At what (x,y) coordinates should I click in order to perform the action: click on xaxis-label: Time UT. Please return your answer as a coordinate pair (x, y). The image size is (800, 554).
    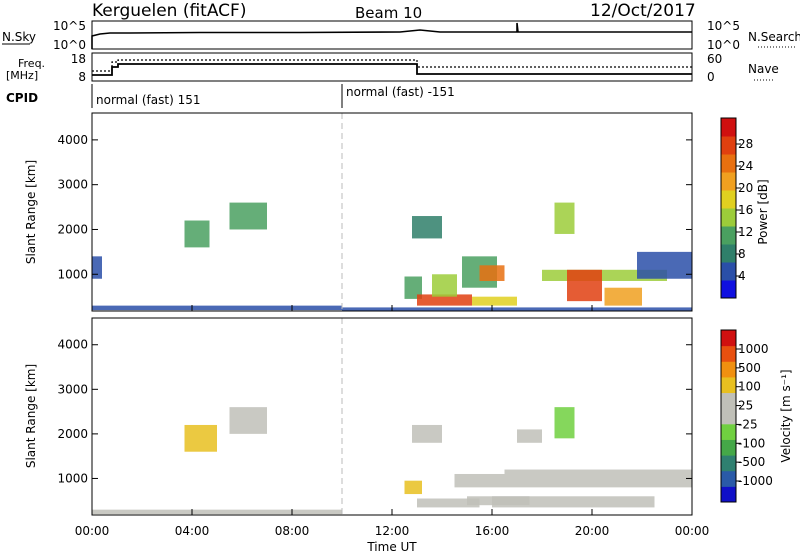
    Looking at the image, I should click on (391, 547).